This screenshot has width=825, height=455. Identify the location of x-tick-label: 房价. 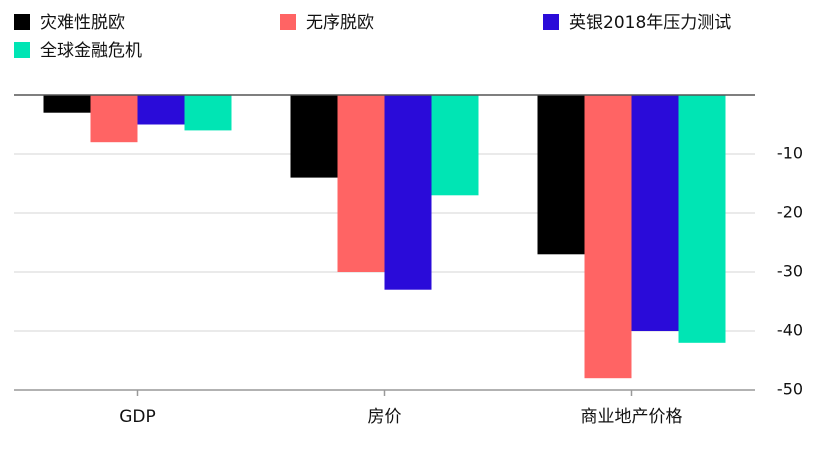
(385, 417).